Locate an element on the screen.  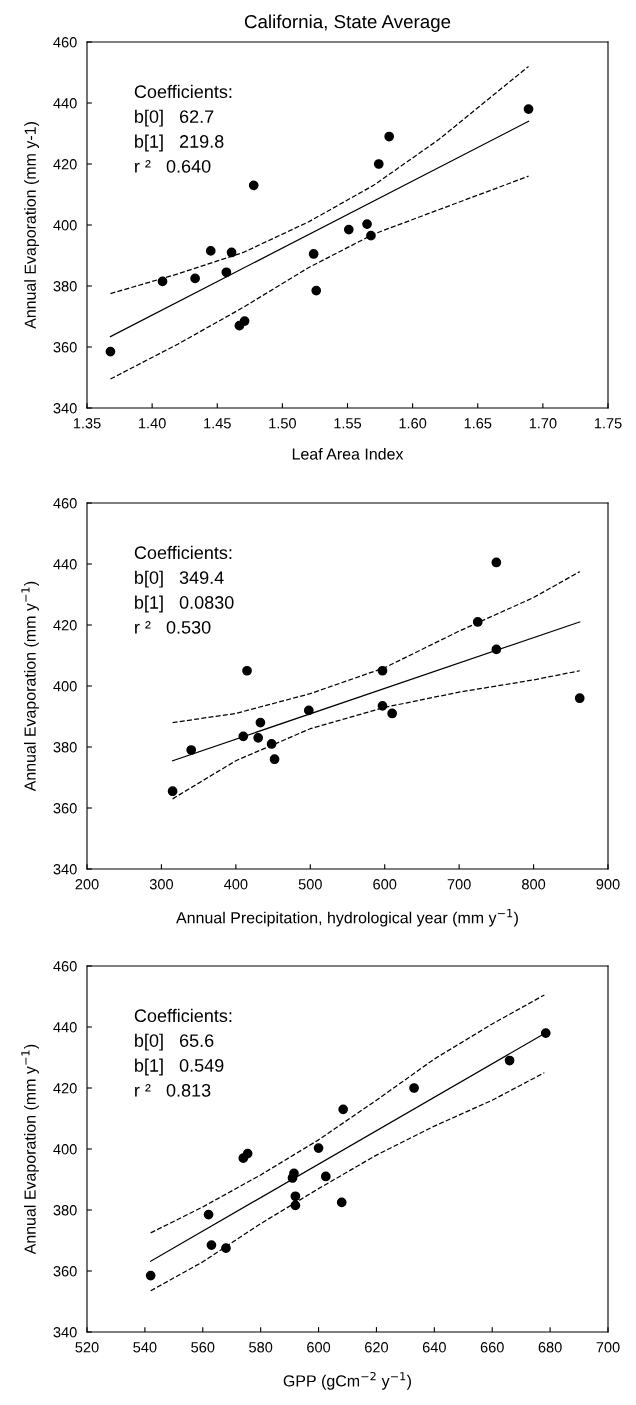
x-tick-label: 620 is located at coordinates (377, 1347).